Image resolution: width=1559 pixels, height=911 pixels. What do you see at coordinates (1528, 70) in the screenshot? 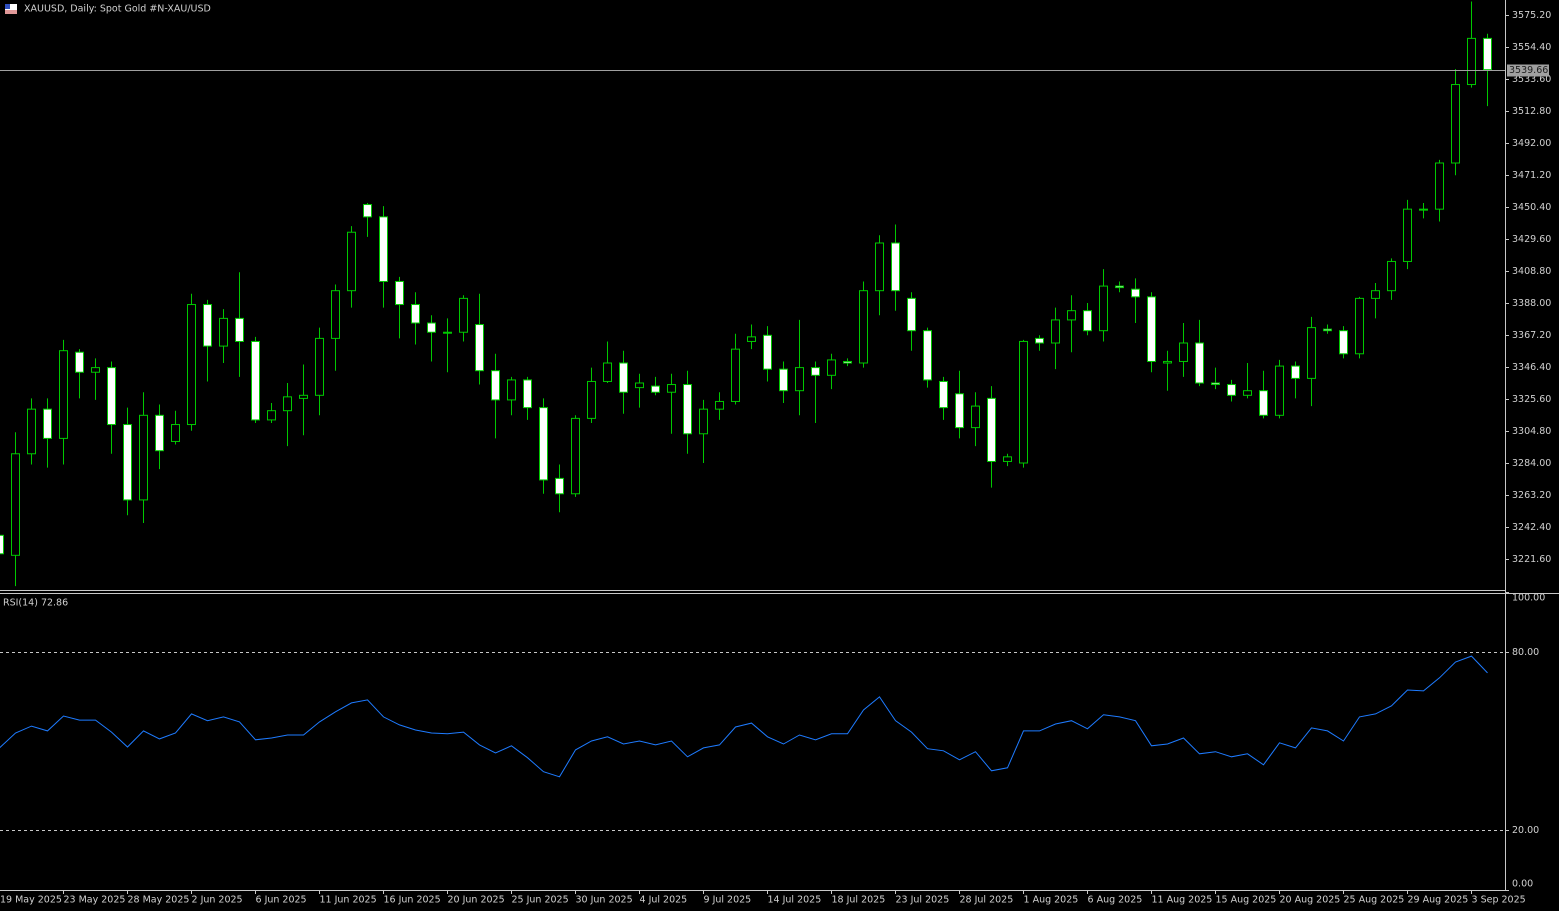
I see `price-label: 3539.66` at bounding box center [1528, 70].